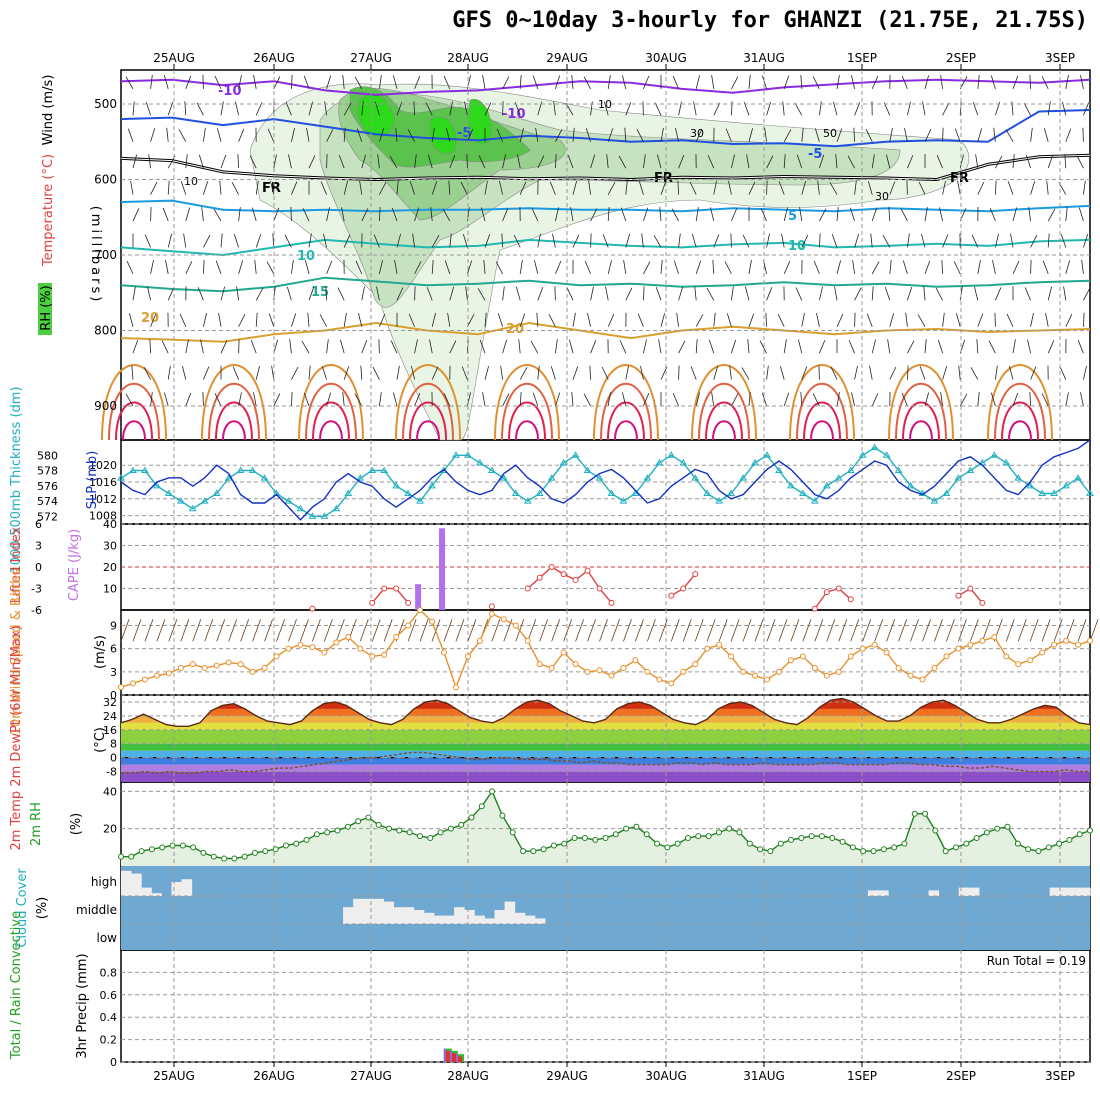 This screenshot has height=1100, width=1100. What do you see at coordinates (626, 402) in the screenshot?
I see `warm-contour` at bounding box center [626, 402].